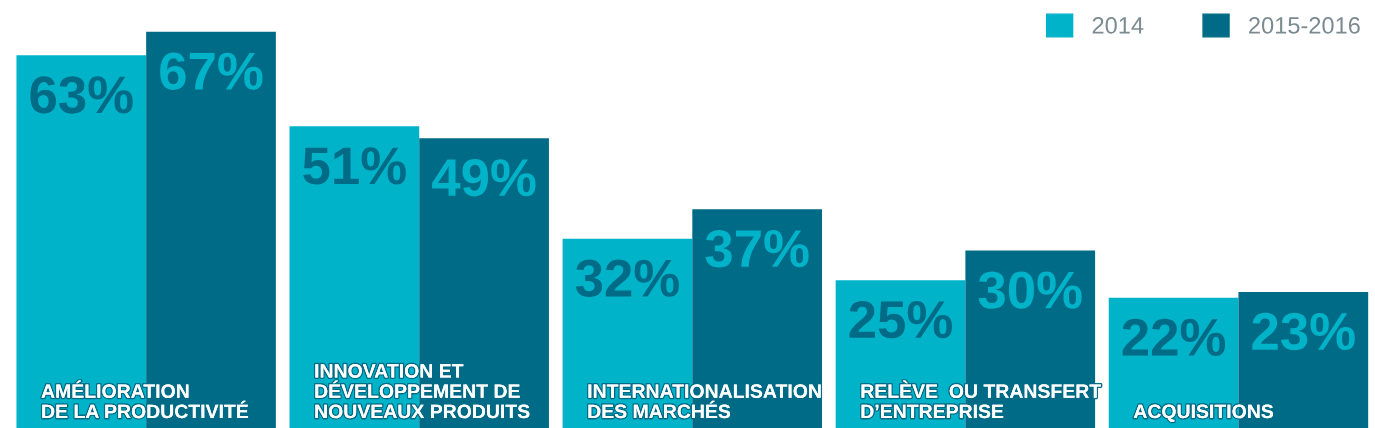 The height and width of the screenshot is (428, 1375). What do you see at coordinates (1118, 25) in the screenshot?
I see `legend-label: 2014` at bounding box center [1118, 25].